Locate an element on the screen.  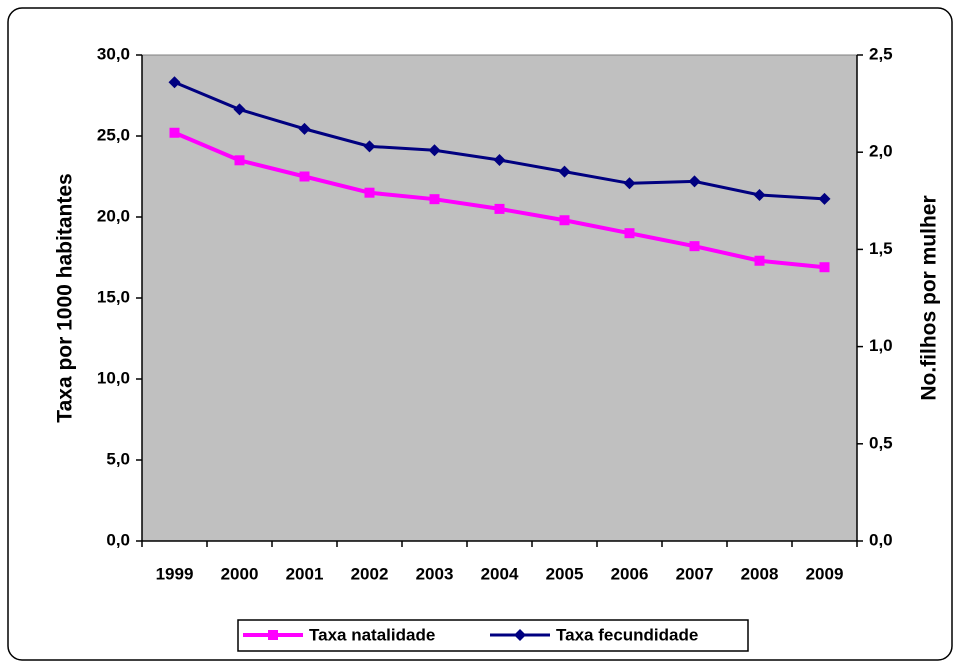
y-axis-label: Taxa por 1000 habitantes is located at coordinates (65, 297).